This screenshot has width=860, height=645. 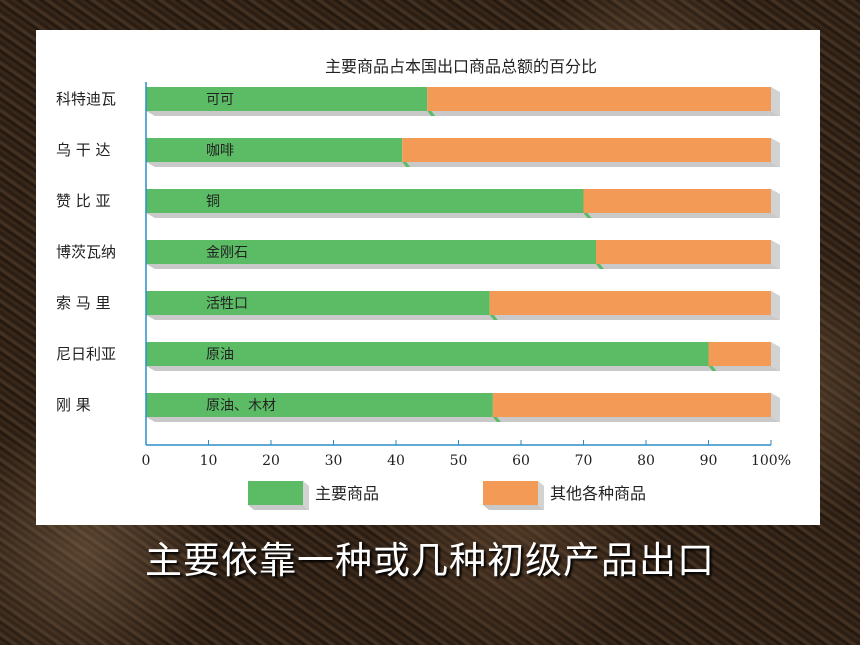 I want to click on x-tick-label: 70, so click(x=584, y=461).